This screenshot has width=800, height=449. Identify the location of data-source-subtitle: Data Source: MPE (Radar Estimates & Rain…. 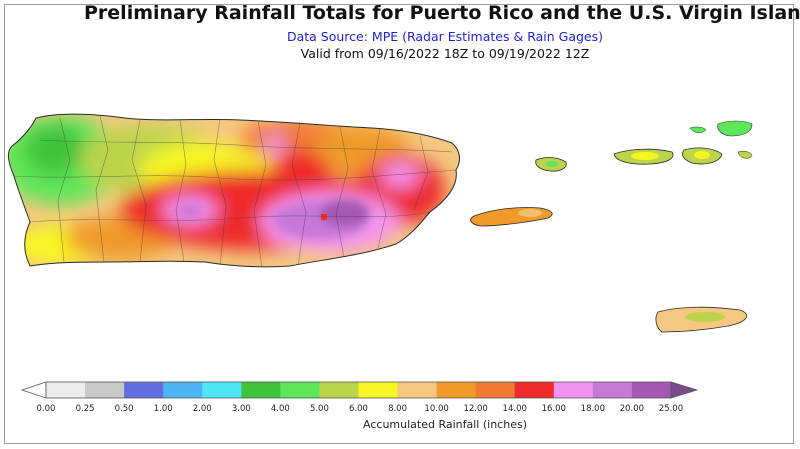
(444, 36).